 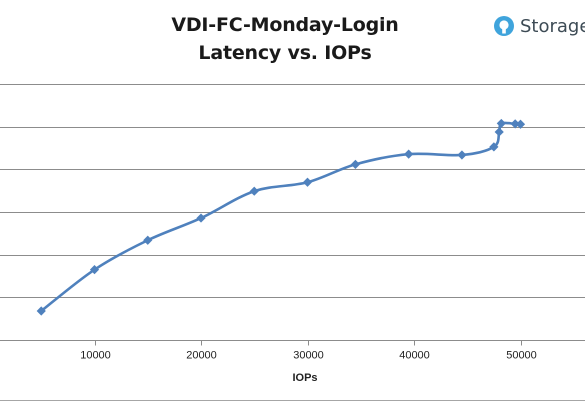 I want to click on storage-logo-text: Storage, so click(x=552, y=26).